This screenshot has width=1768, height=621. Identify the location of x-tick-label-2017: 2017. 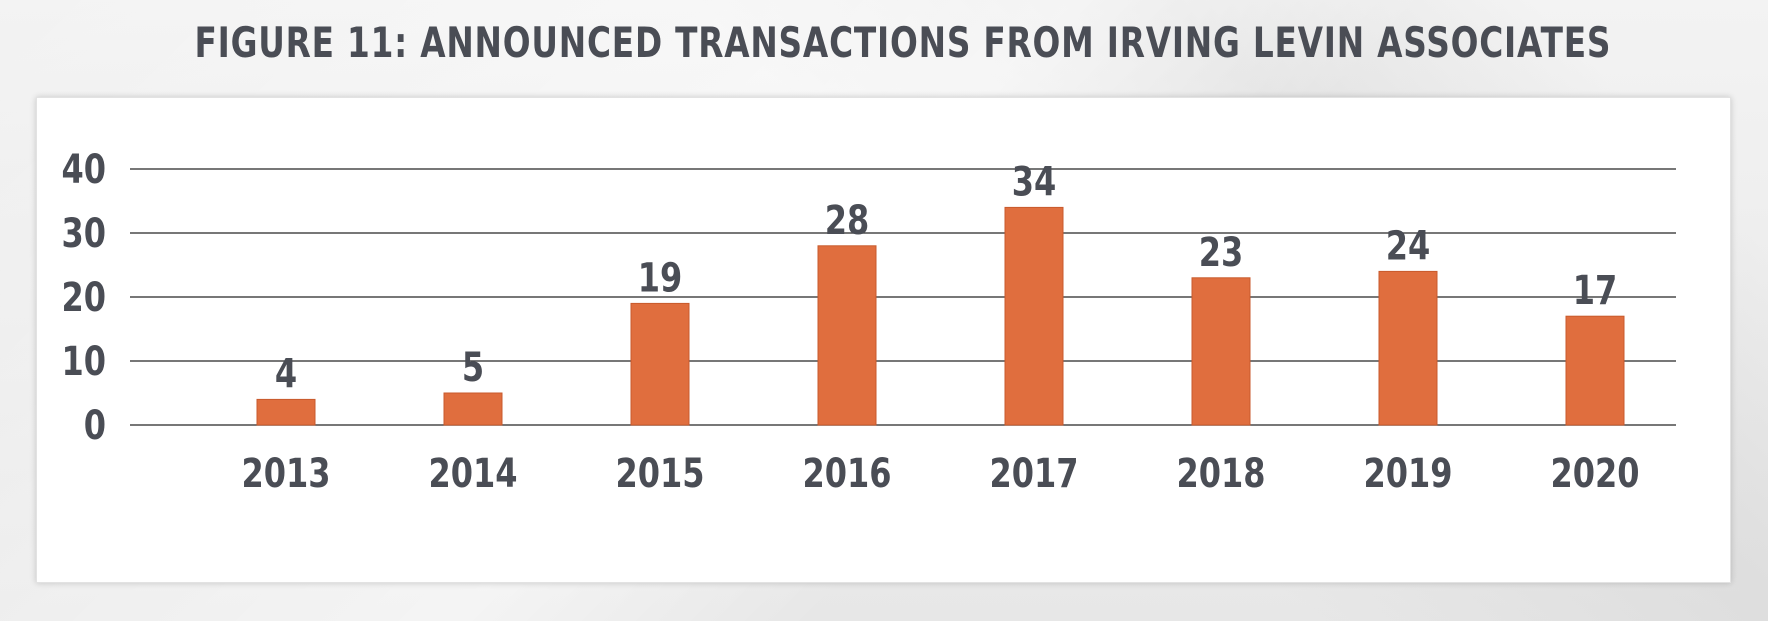
(1033, 472).